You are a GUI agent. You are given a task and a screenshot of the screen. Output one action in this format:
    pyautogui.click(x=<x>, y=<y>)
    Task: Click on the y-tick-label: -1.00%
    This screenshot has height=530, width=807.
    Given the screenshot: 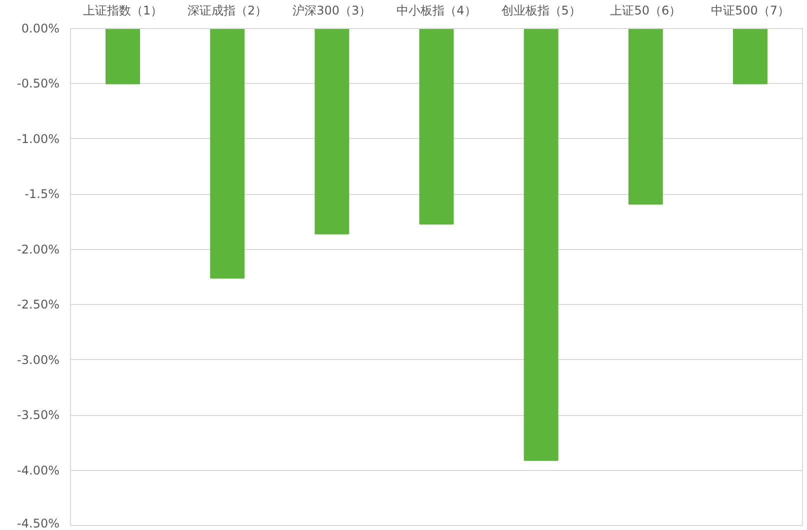 What is the action you would take?
    pyautogui.click(x=38, y=139)
    